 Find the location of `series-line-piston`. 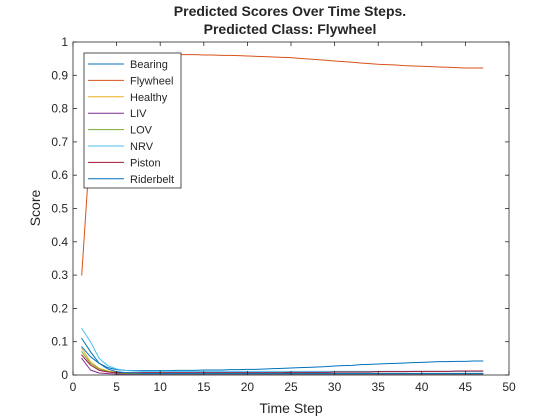

series-line-piston is located at coordinates (282, 364).